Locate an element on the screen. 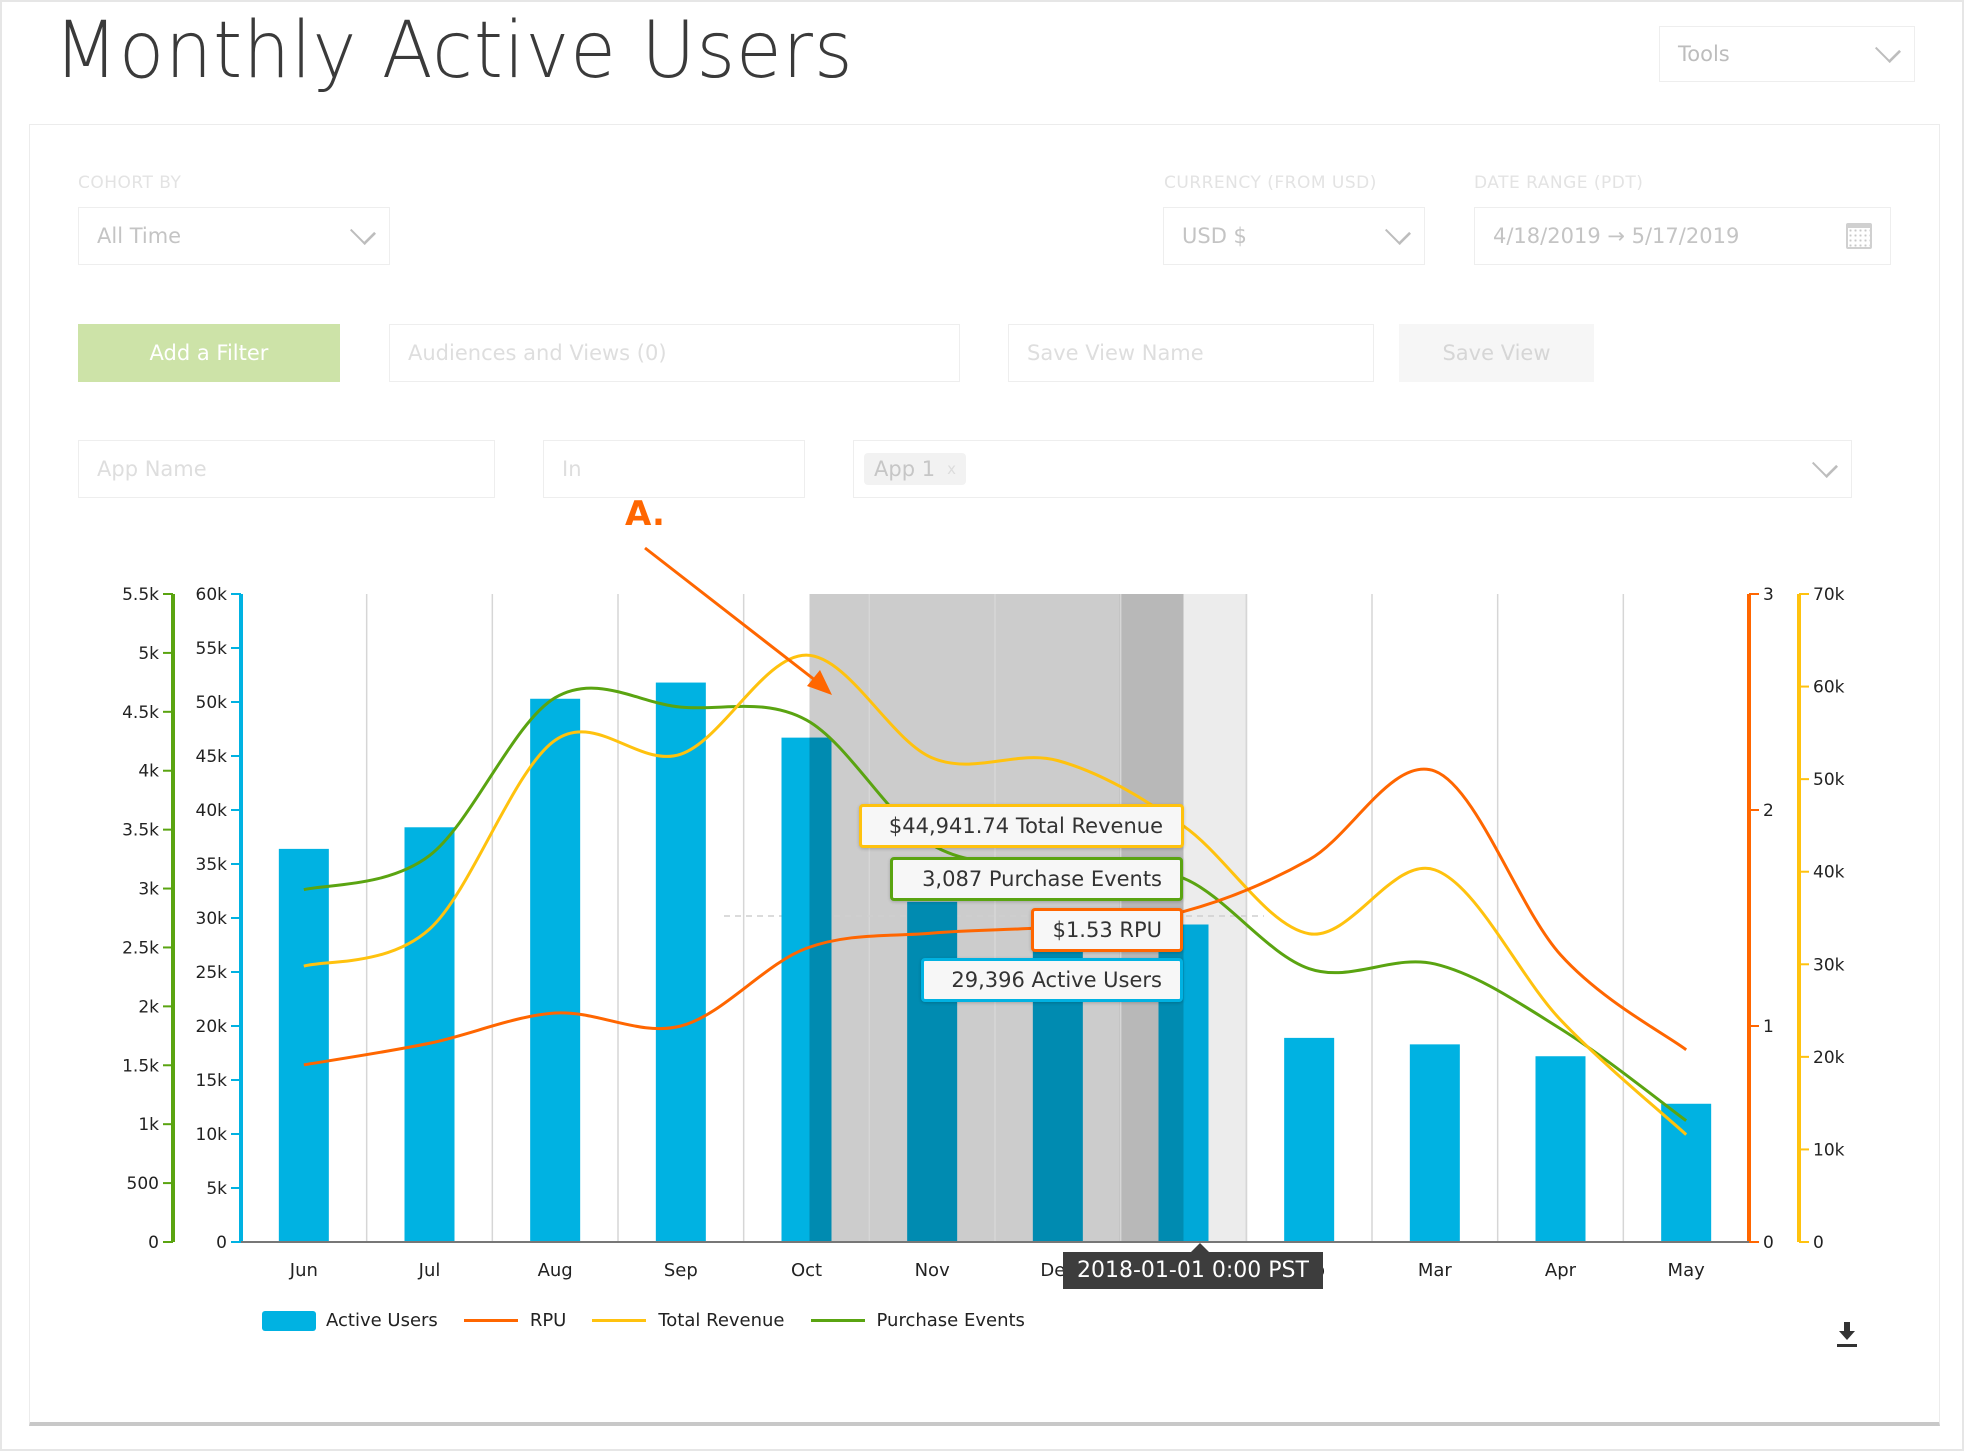 This screenshot has width=1964, height=1453. axis-tick-label: 45k is located at coordinates (212, 757).